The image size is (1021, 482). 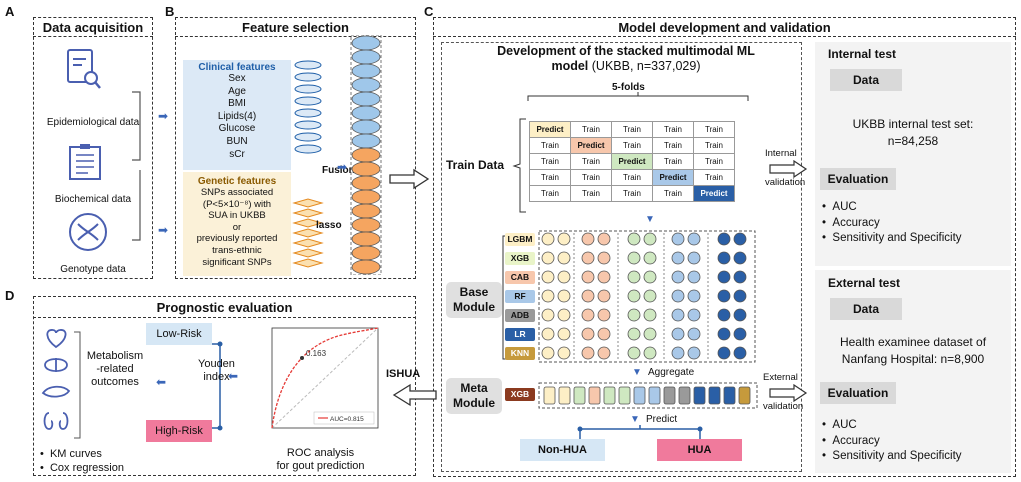 What do you see at coordinates (640, 432) in the screenshot?
I see `prediction-split` at bounding box center [640, 432].